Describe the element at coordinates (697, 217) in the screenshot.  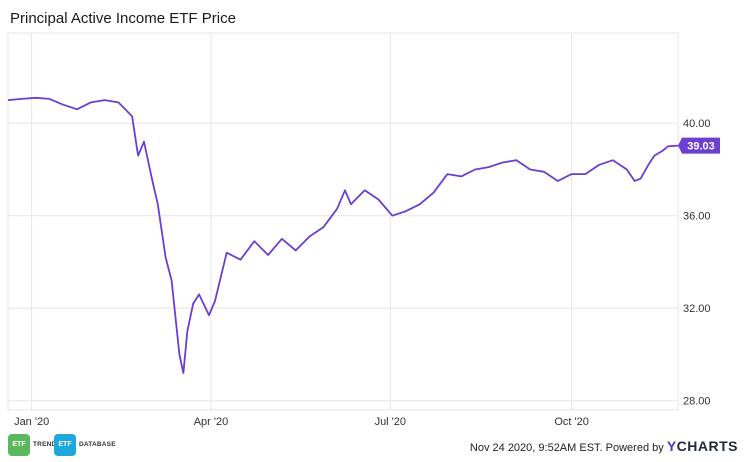
I see `y-tick-label: 36.00` at that location.